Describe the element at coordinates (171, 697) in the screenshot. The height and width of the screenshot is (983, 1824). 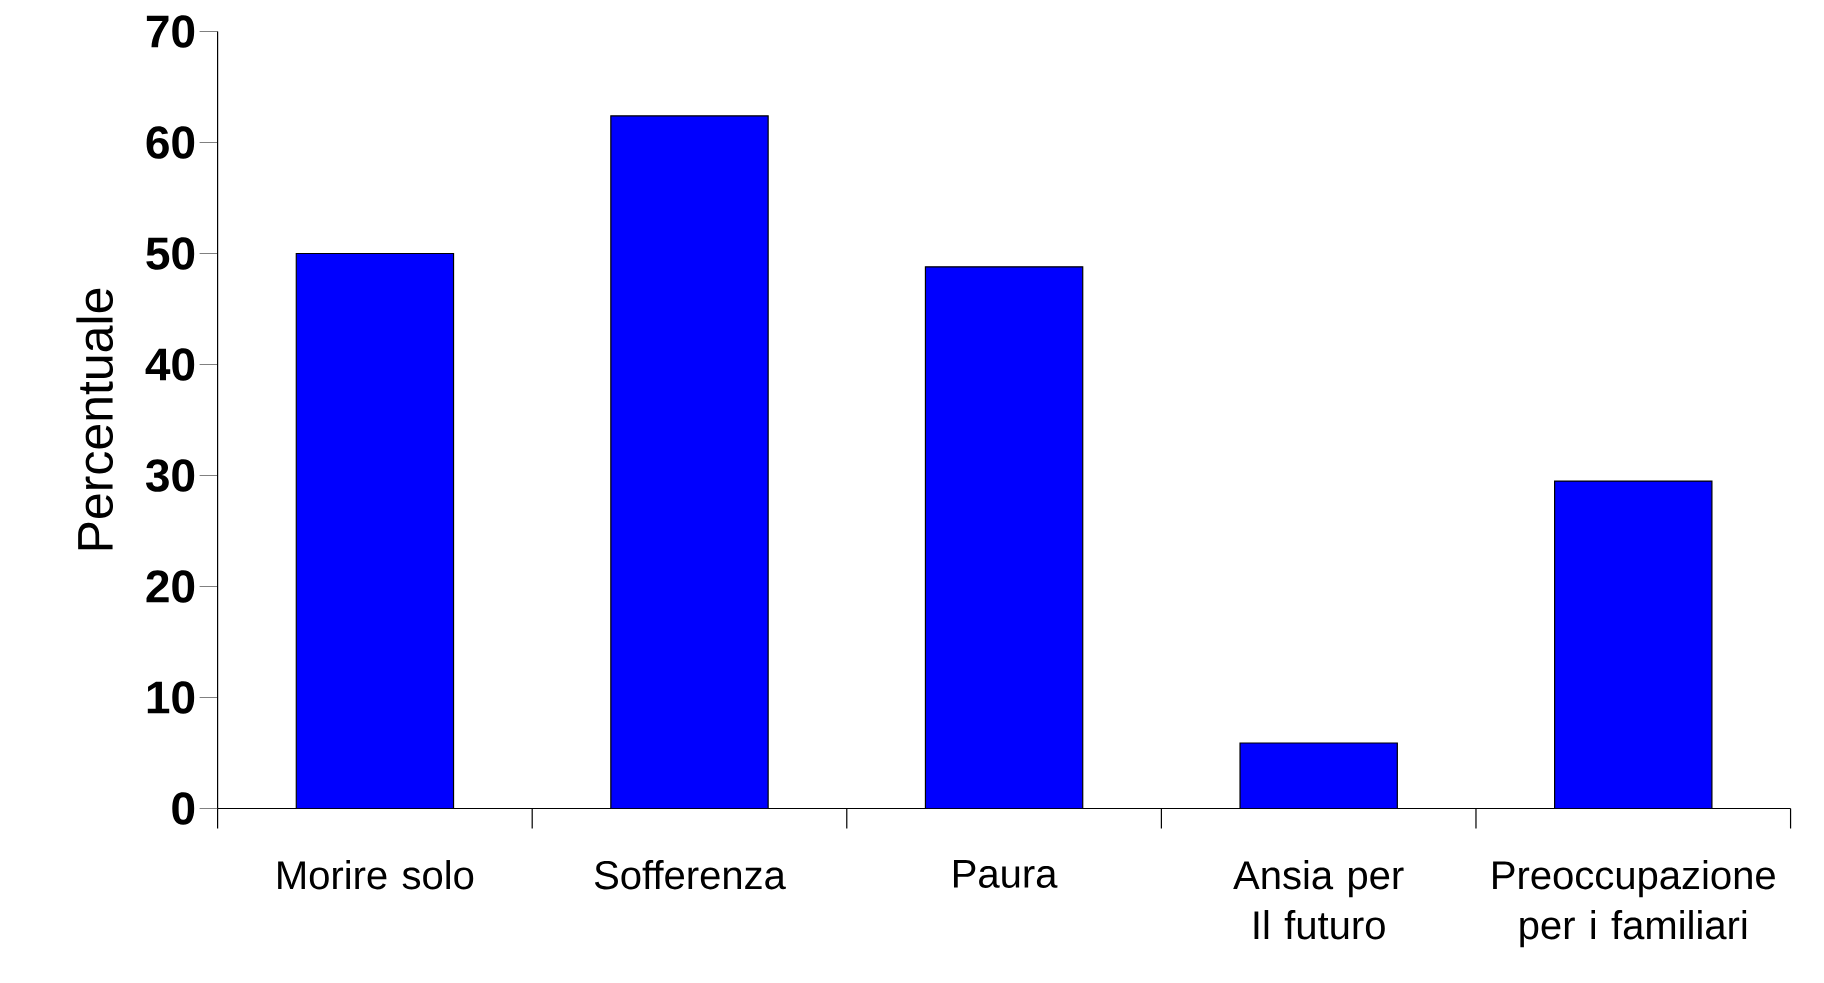
I see `y-tick-label: 10` at that location.